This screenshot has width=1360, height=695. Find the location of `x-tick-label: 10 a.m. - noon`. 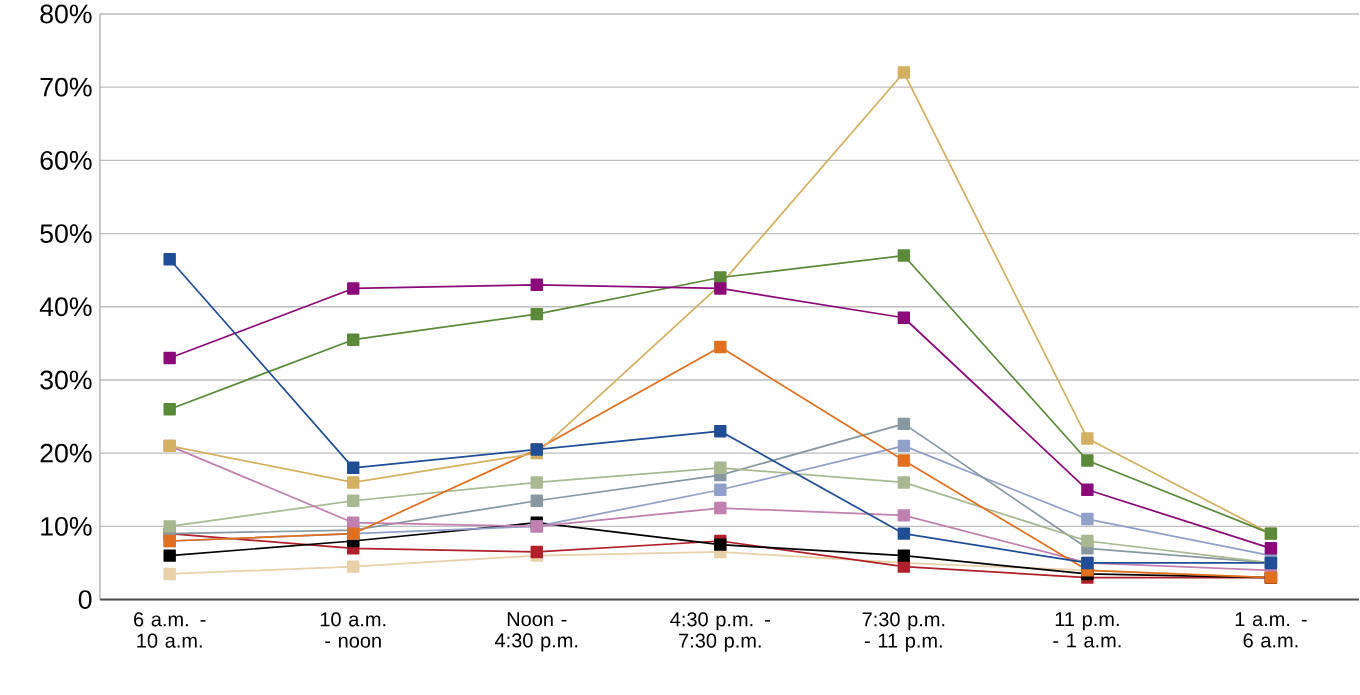

x-tick-label: 10 a.m. - noon is located at coordinates (353, 630).